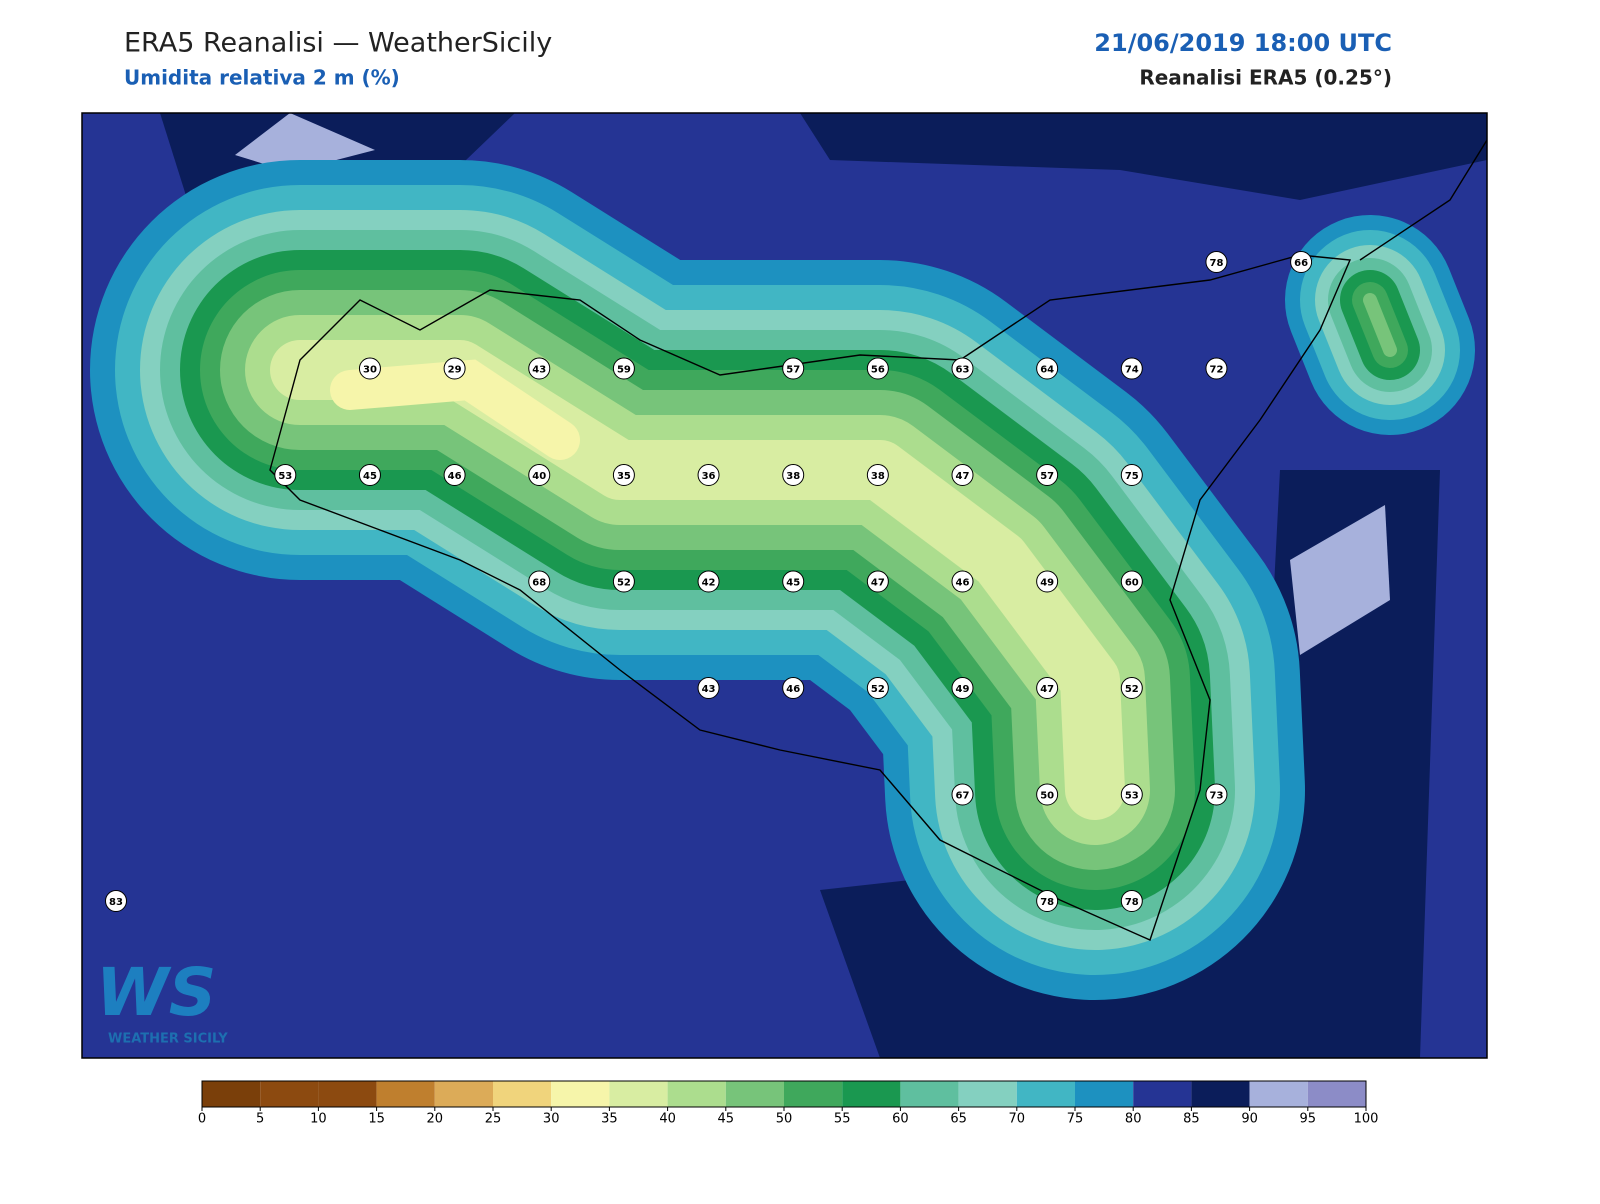  What do you see at coordinates (318, 1119) in the screenshot?
I see `colorbar-tick-label: 10` at bounding box center [318, 1119].